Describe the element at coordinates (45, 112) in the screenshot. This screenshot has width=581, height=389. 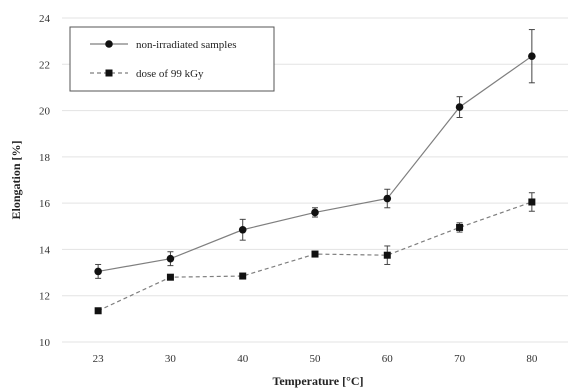
I see `y-tick-label: 20` at that location.